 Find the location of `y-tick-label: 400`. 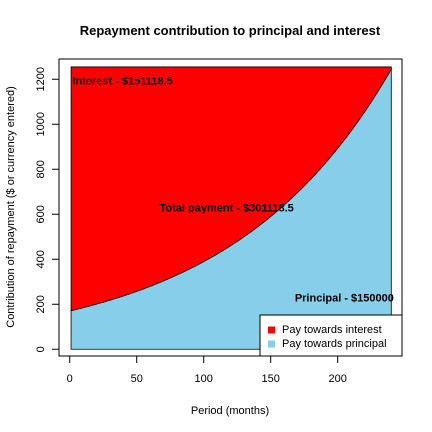

y-tick-label: 400 is located at coordinates (41, 259).